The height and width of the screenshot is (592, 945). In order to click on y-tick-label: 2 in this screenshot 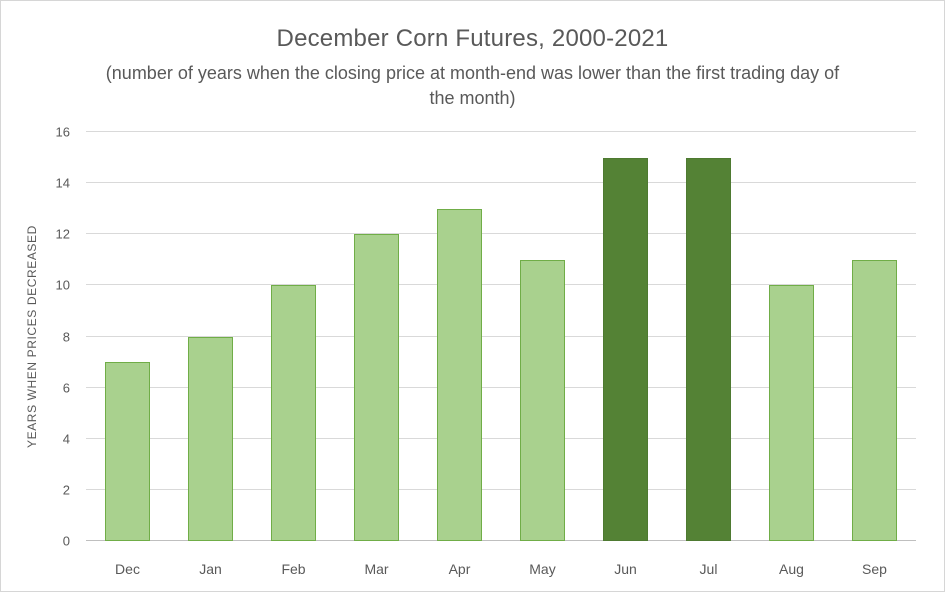, I will do `click(66, 490)`.